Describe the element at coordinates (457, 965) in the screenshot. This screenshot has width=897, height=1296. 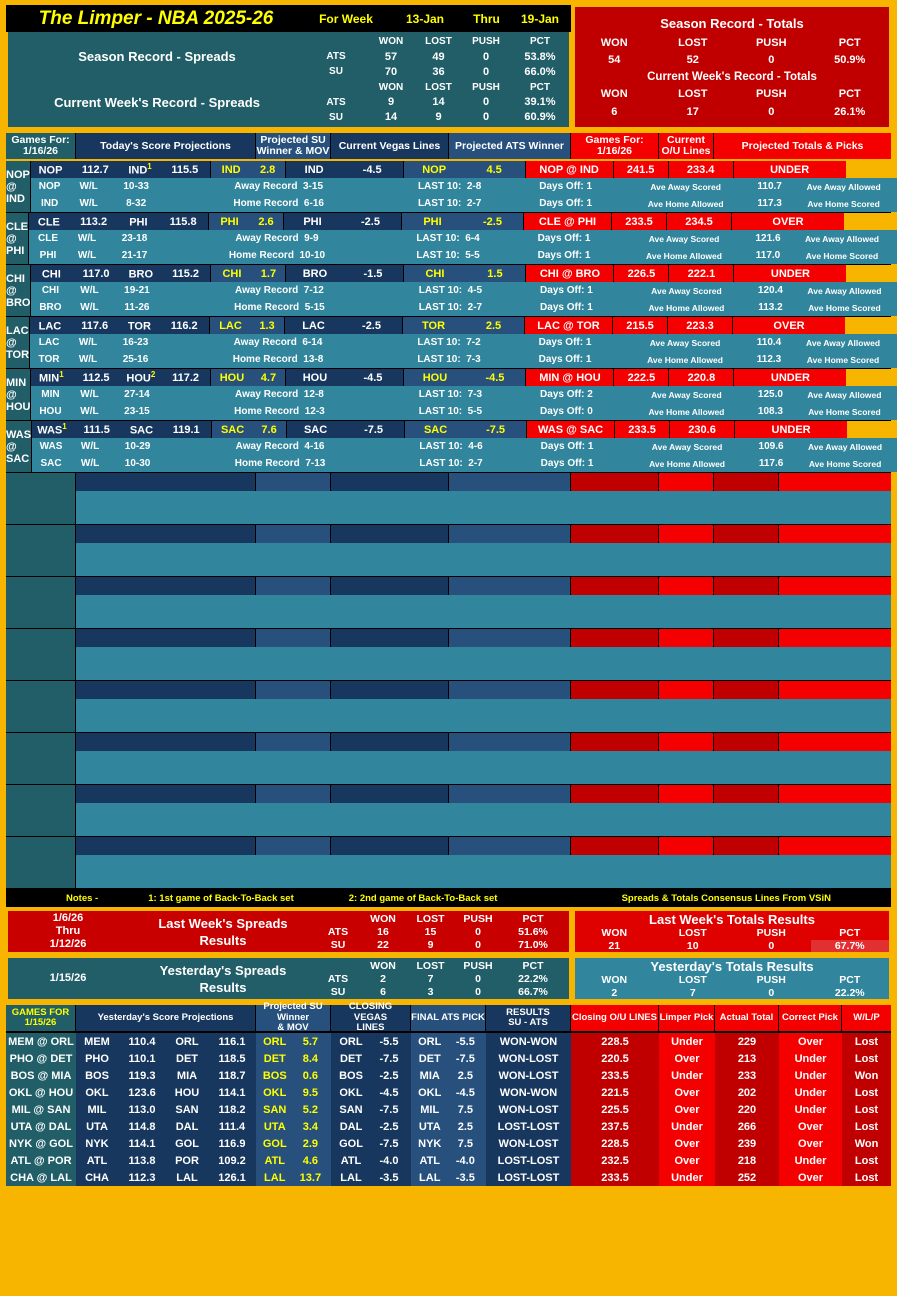
I see `stats-header-row: WON LOST PUSH PCT` at that location.